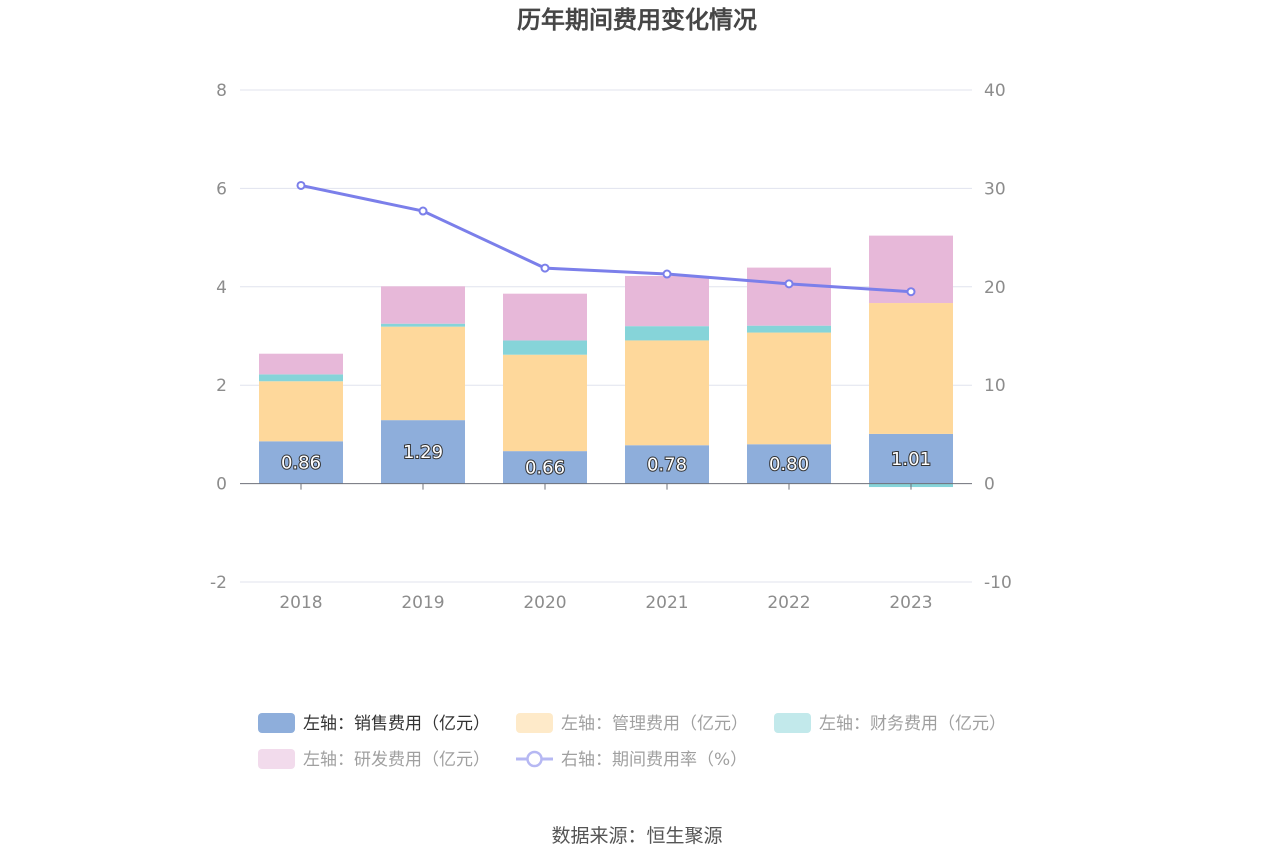 This screenshot has height=862, width=1275. I want to click on source-note: 数据来源：恒生聚源, so click(636, 836).